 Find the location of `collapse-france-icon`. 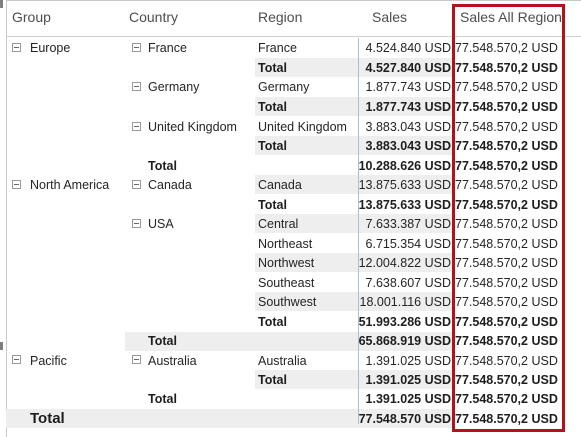

collapse-france-icon is located at coordinates (136, 47).